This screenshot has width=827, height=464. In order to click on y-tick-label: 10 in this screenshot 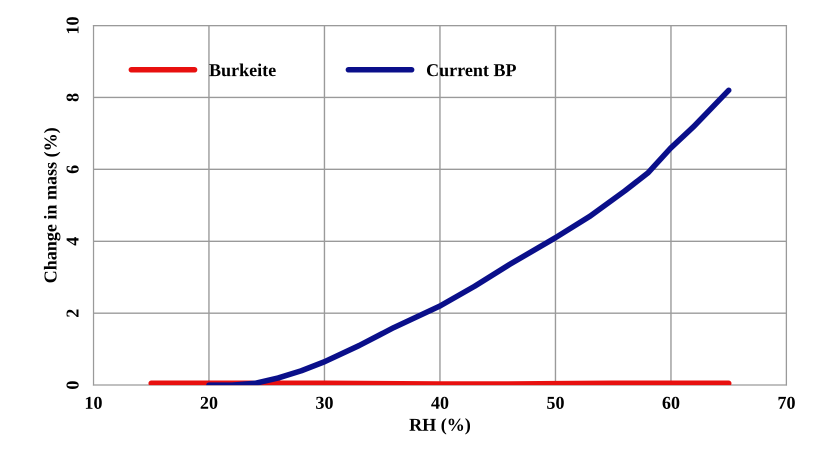, I will do `click(72, 25)`.